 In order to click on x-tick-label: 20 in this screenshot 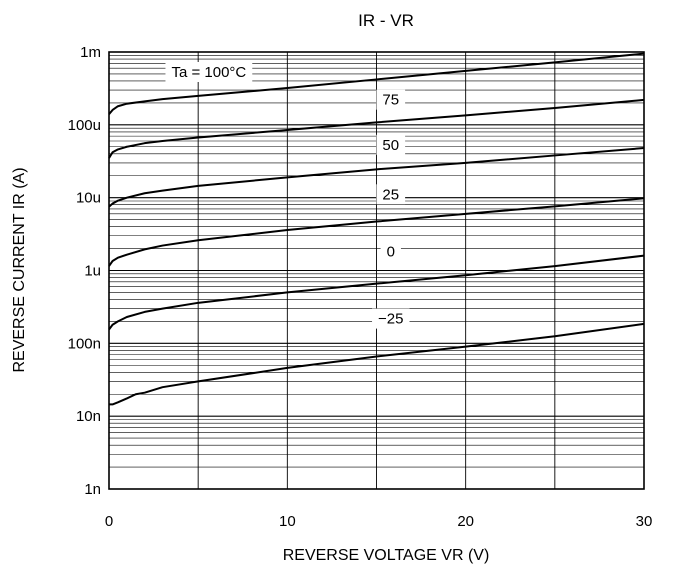, I will do `click(465, 521)`.